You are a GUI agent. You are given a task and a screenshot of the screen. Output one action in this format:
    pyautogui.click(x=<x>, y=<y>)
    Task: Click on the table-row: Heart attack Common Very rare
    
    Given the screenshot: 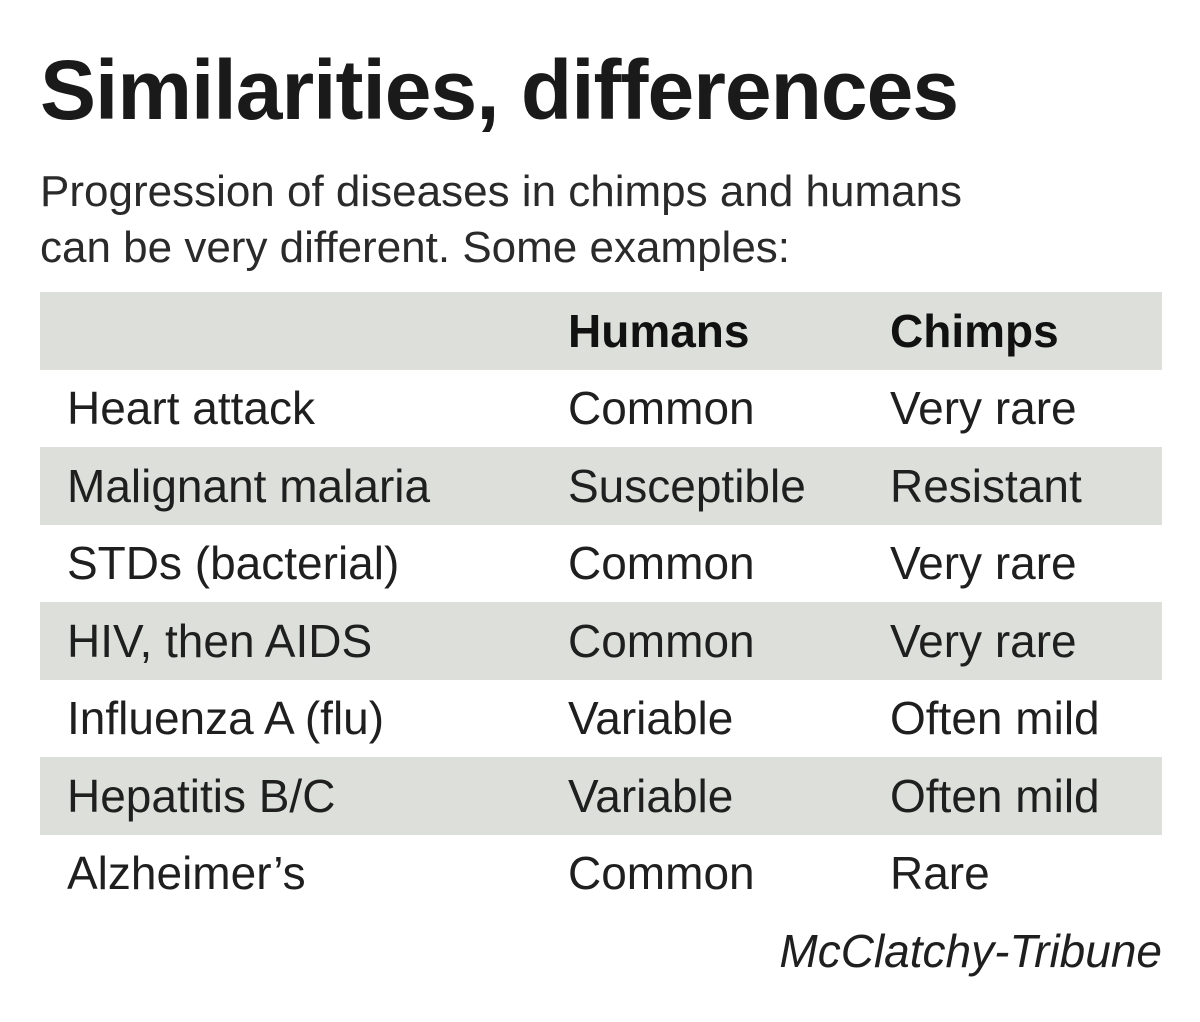 What is the action you would take?
    pyautogui.click(x=601, y=409)
    